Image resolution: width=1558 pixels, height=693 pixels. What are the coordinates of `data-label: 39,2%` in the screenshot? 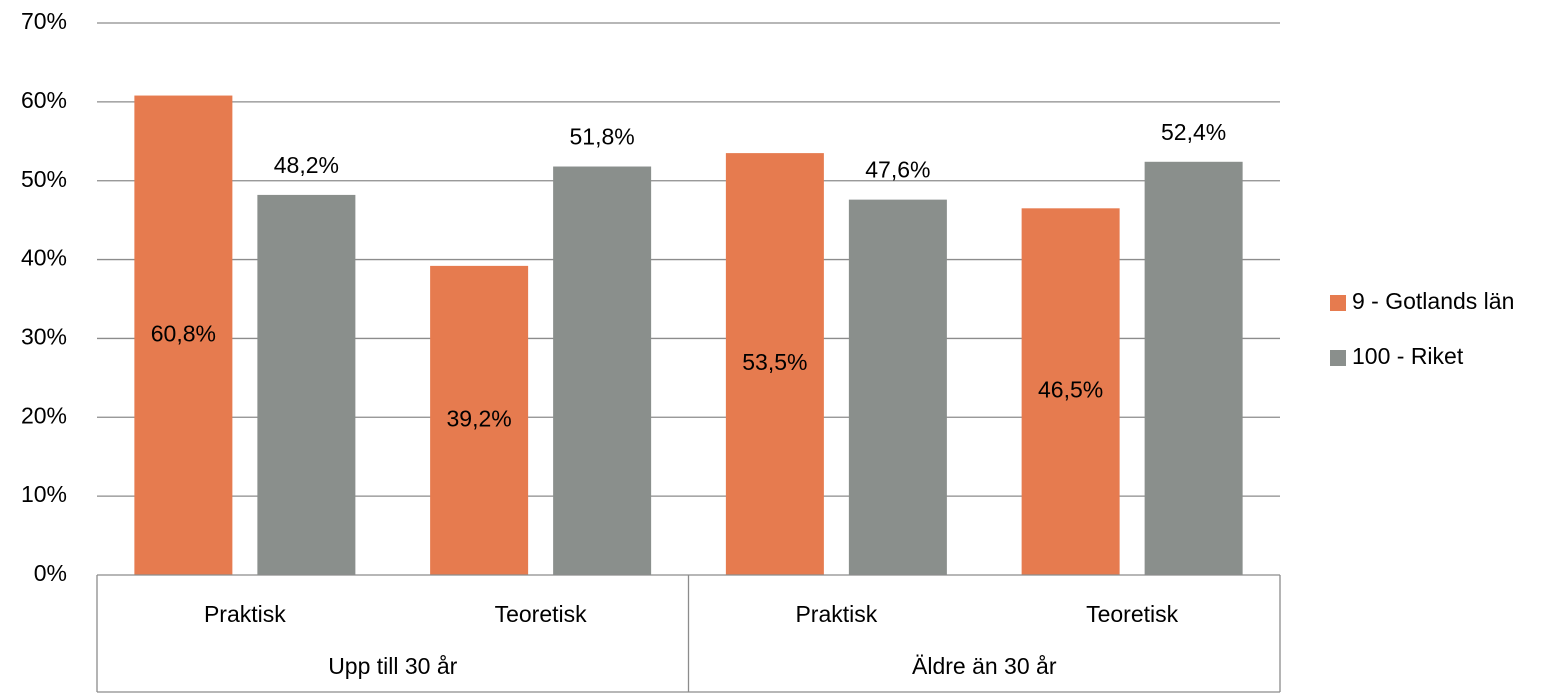 It's located at (479, 419).